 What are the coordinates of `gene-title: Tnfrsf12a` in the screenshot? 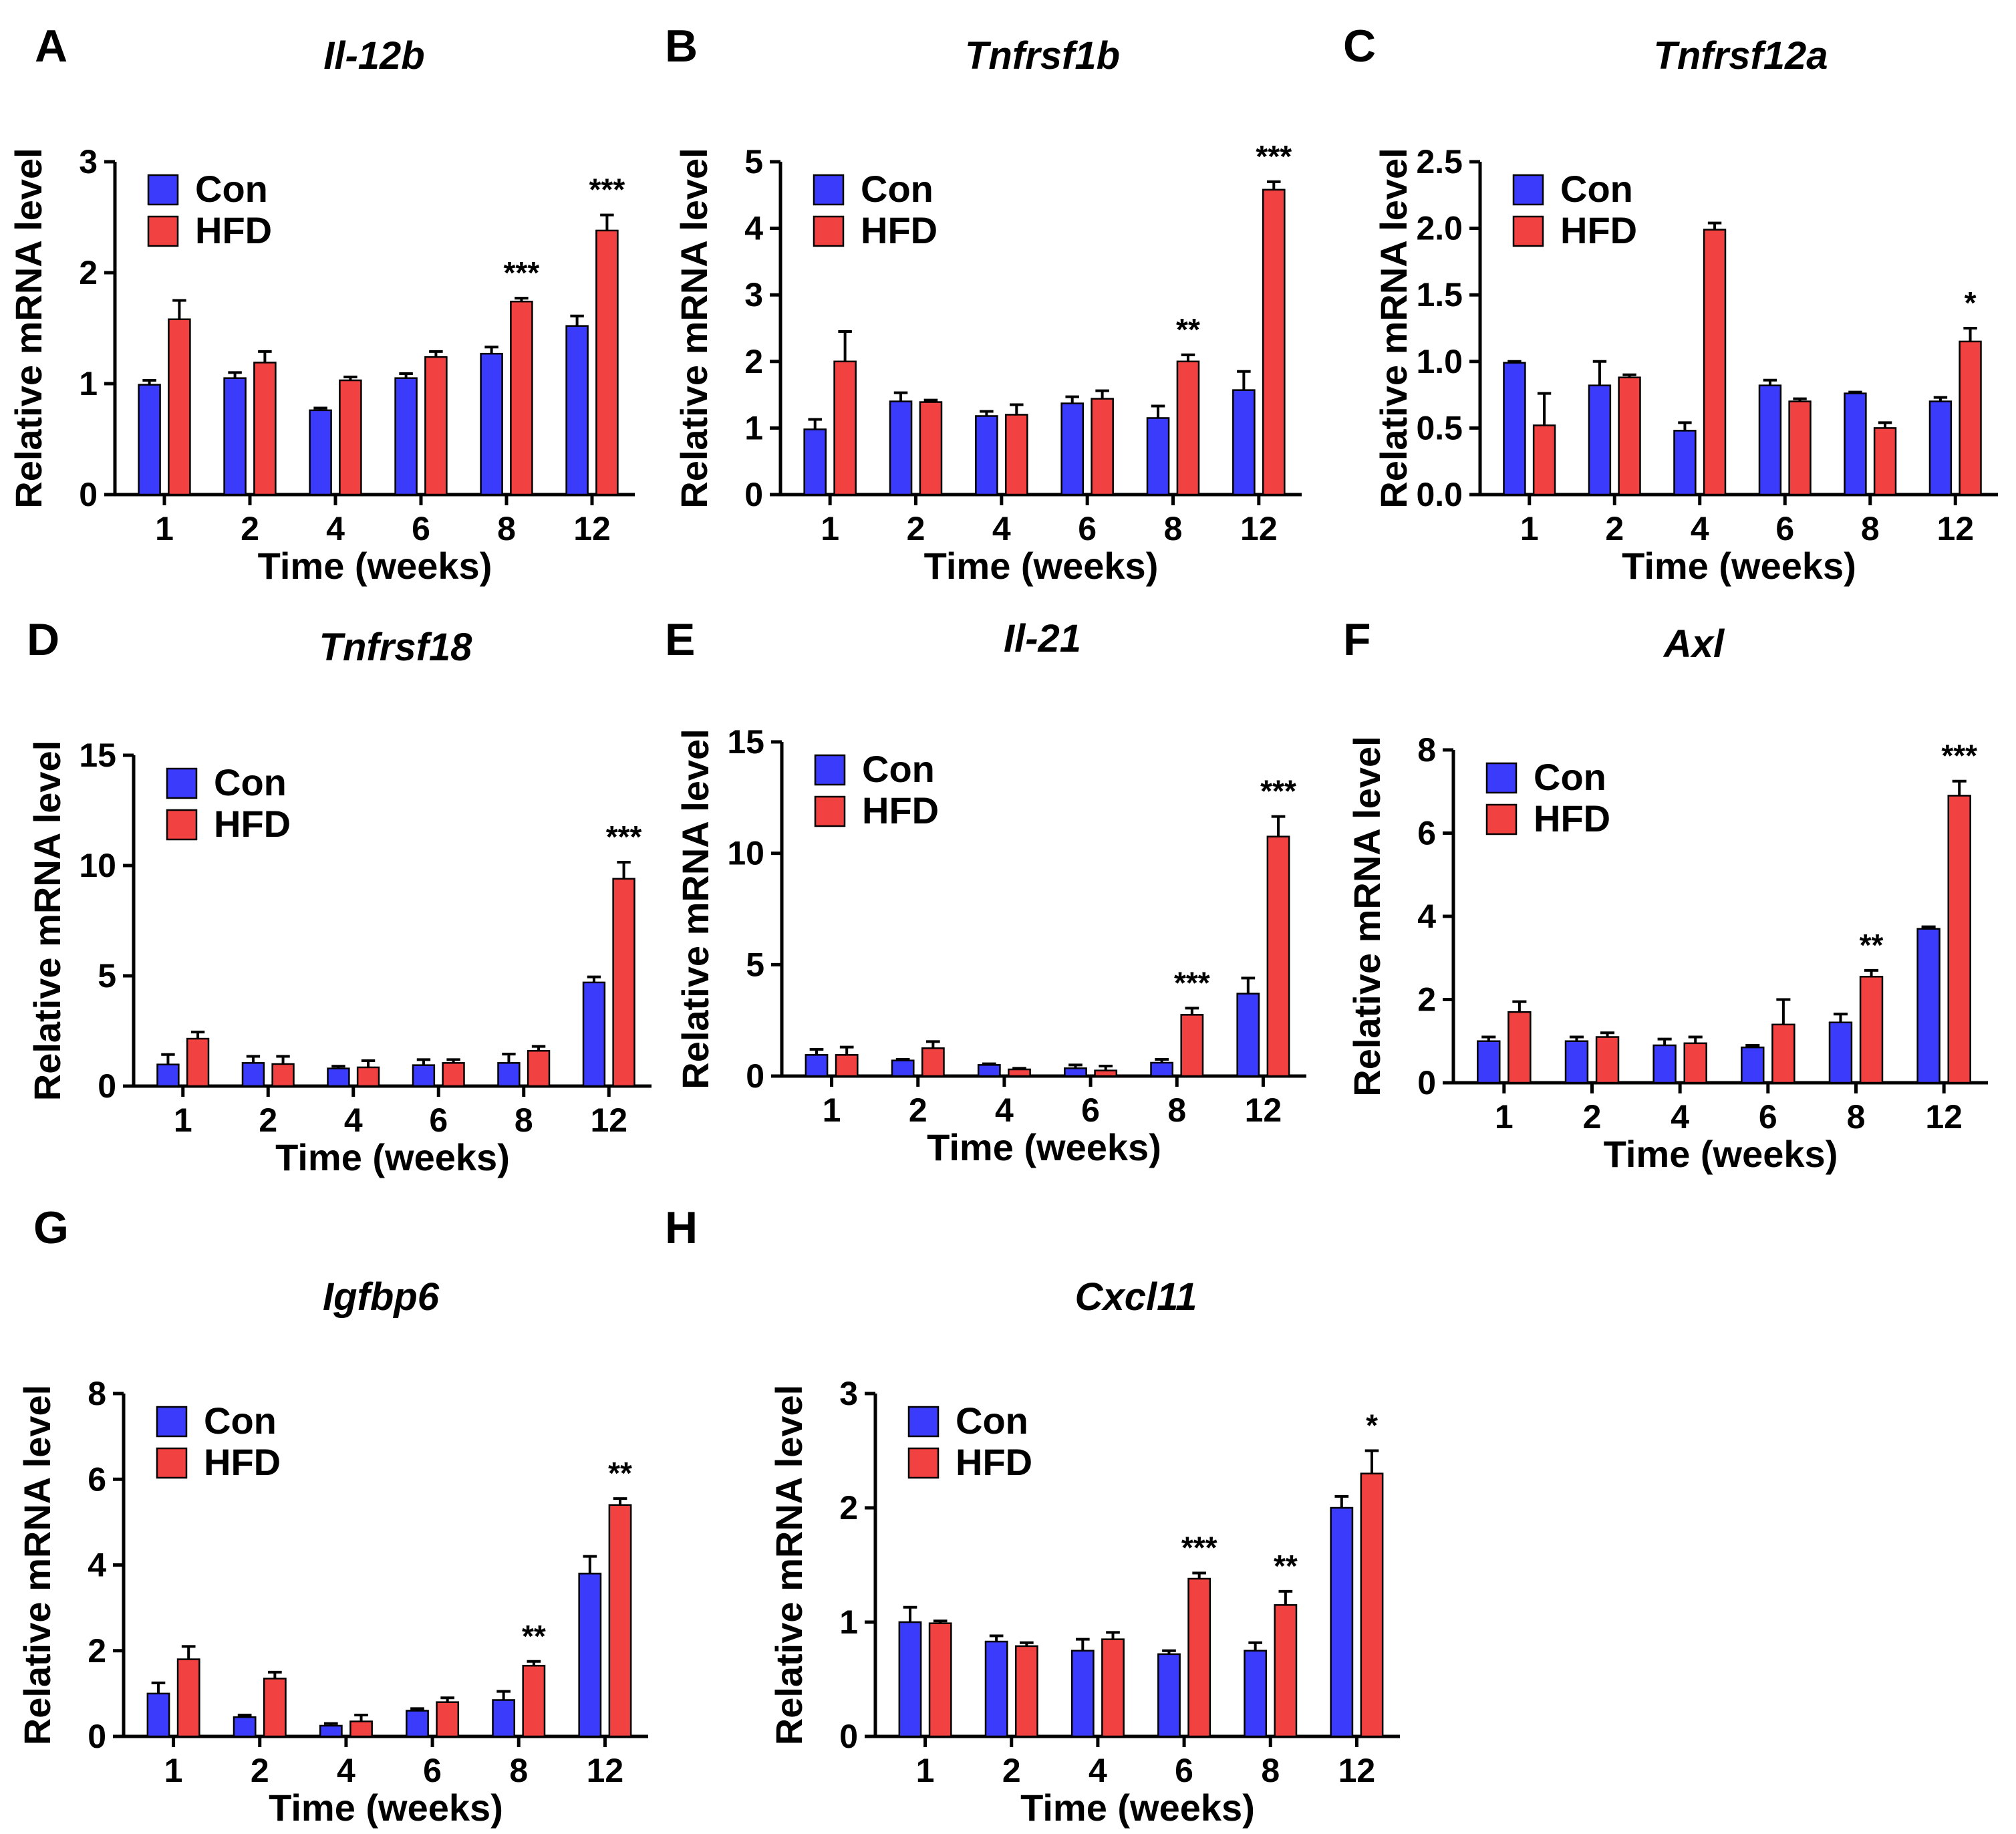 It's located at (1740, 56).